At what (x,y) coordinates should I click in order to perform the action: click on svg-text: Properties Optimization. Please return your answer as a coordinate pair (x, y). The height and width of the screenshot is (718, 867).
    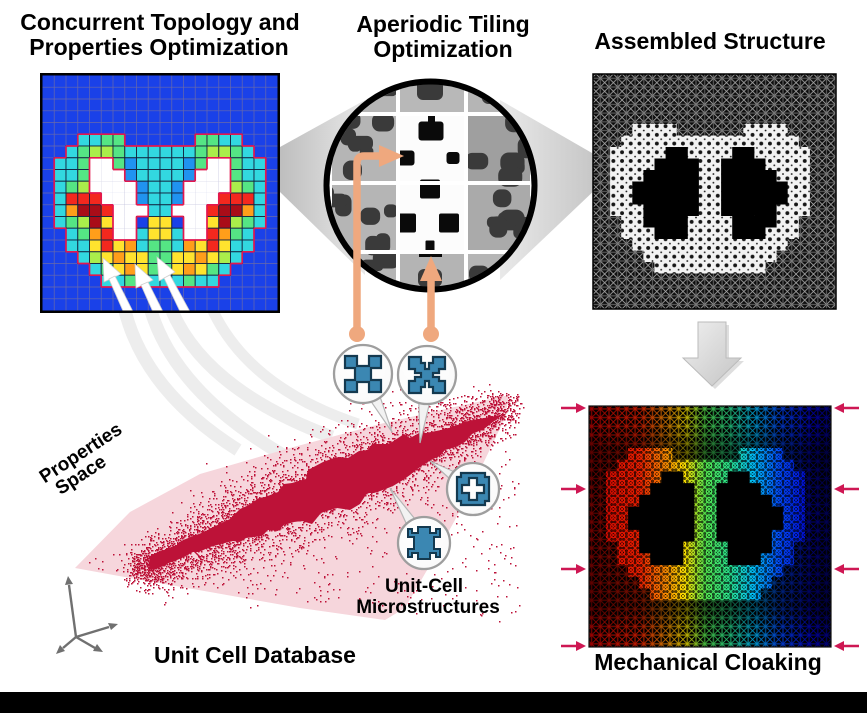
    Looking at the image, I should click on (158, 47).